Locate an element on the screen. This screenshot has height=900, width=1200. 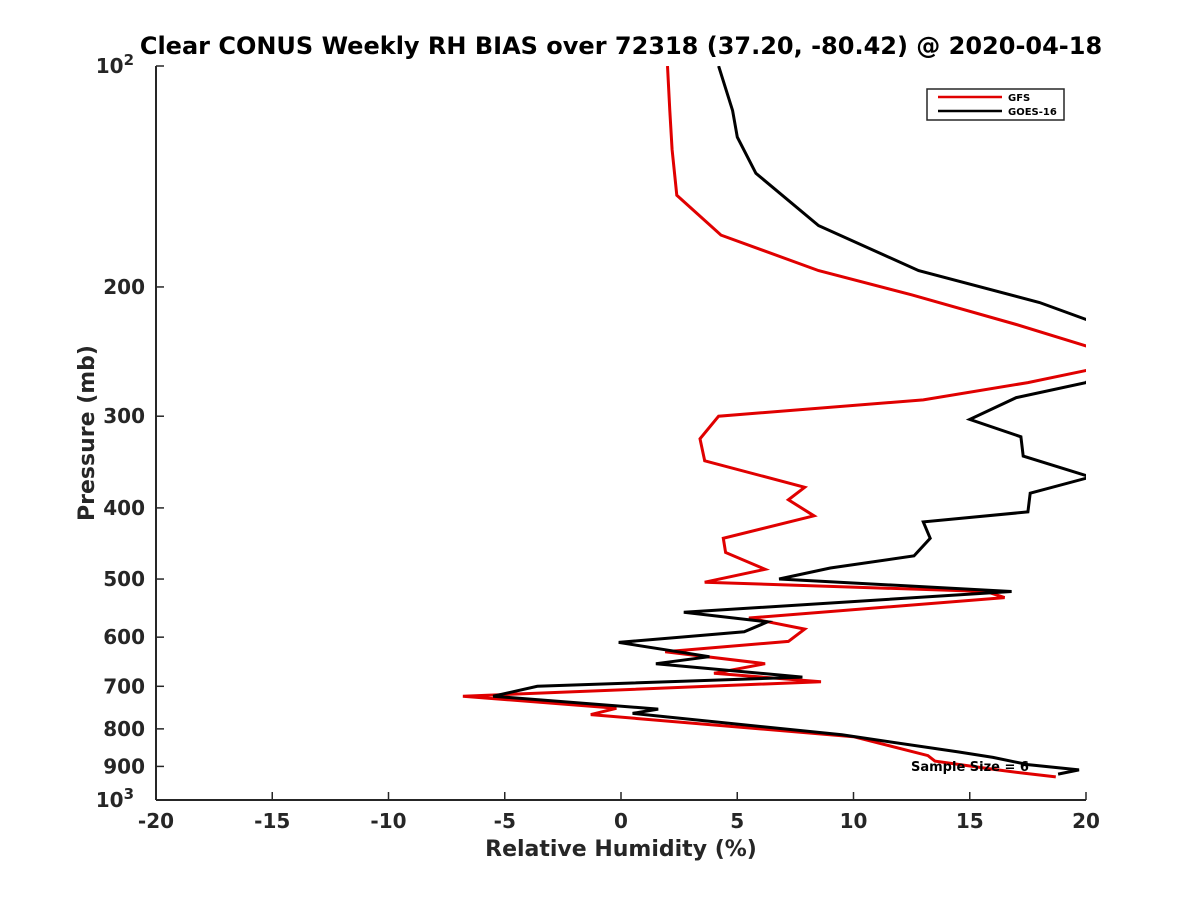
y-axis-title: Pressure (mb) is located at coordinates (87, 433).